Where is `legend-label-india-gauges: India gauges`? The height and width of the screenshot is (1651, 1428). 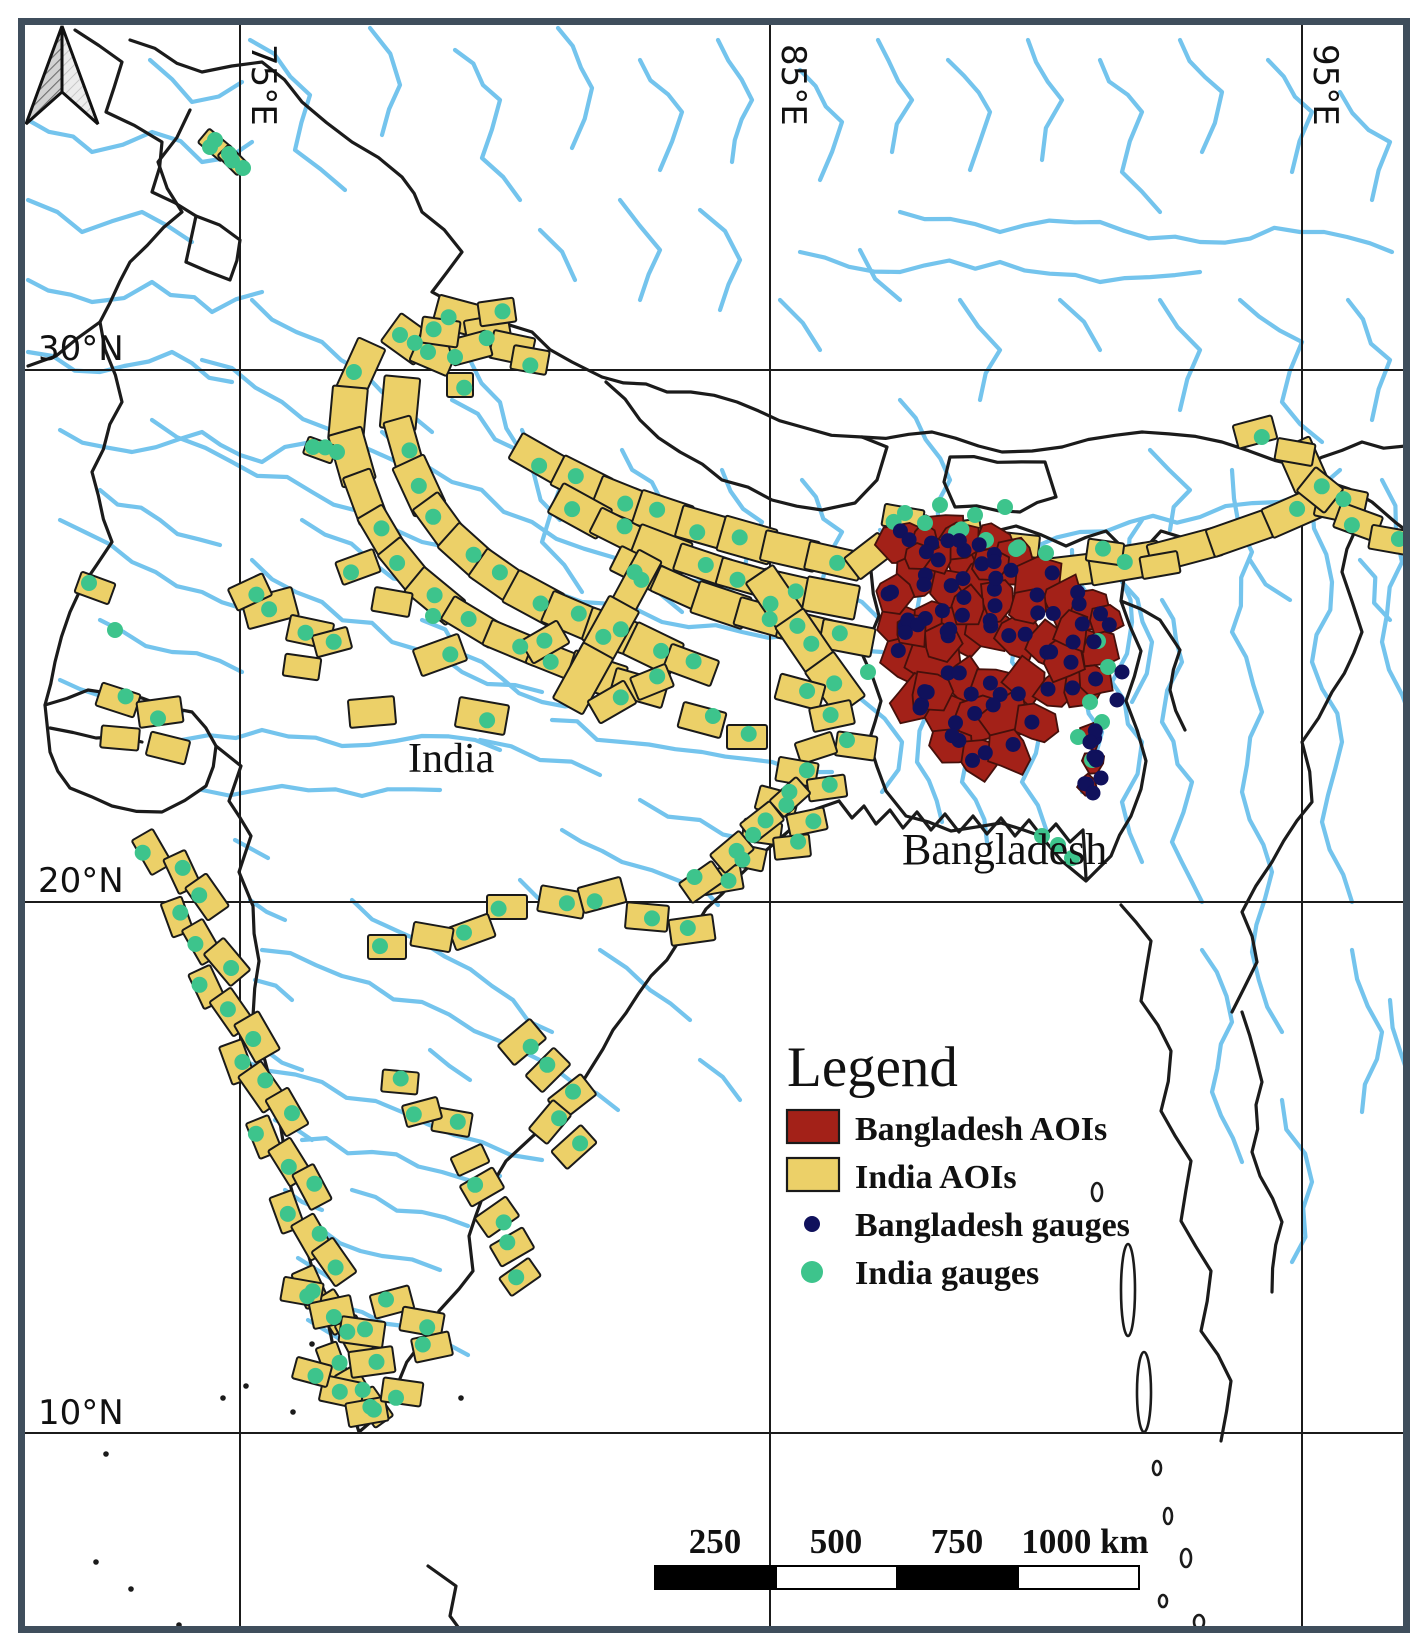 legend-label-india-gauges: India gauges is located at coordinates (947, 1273).